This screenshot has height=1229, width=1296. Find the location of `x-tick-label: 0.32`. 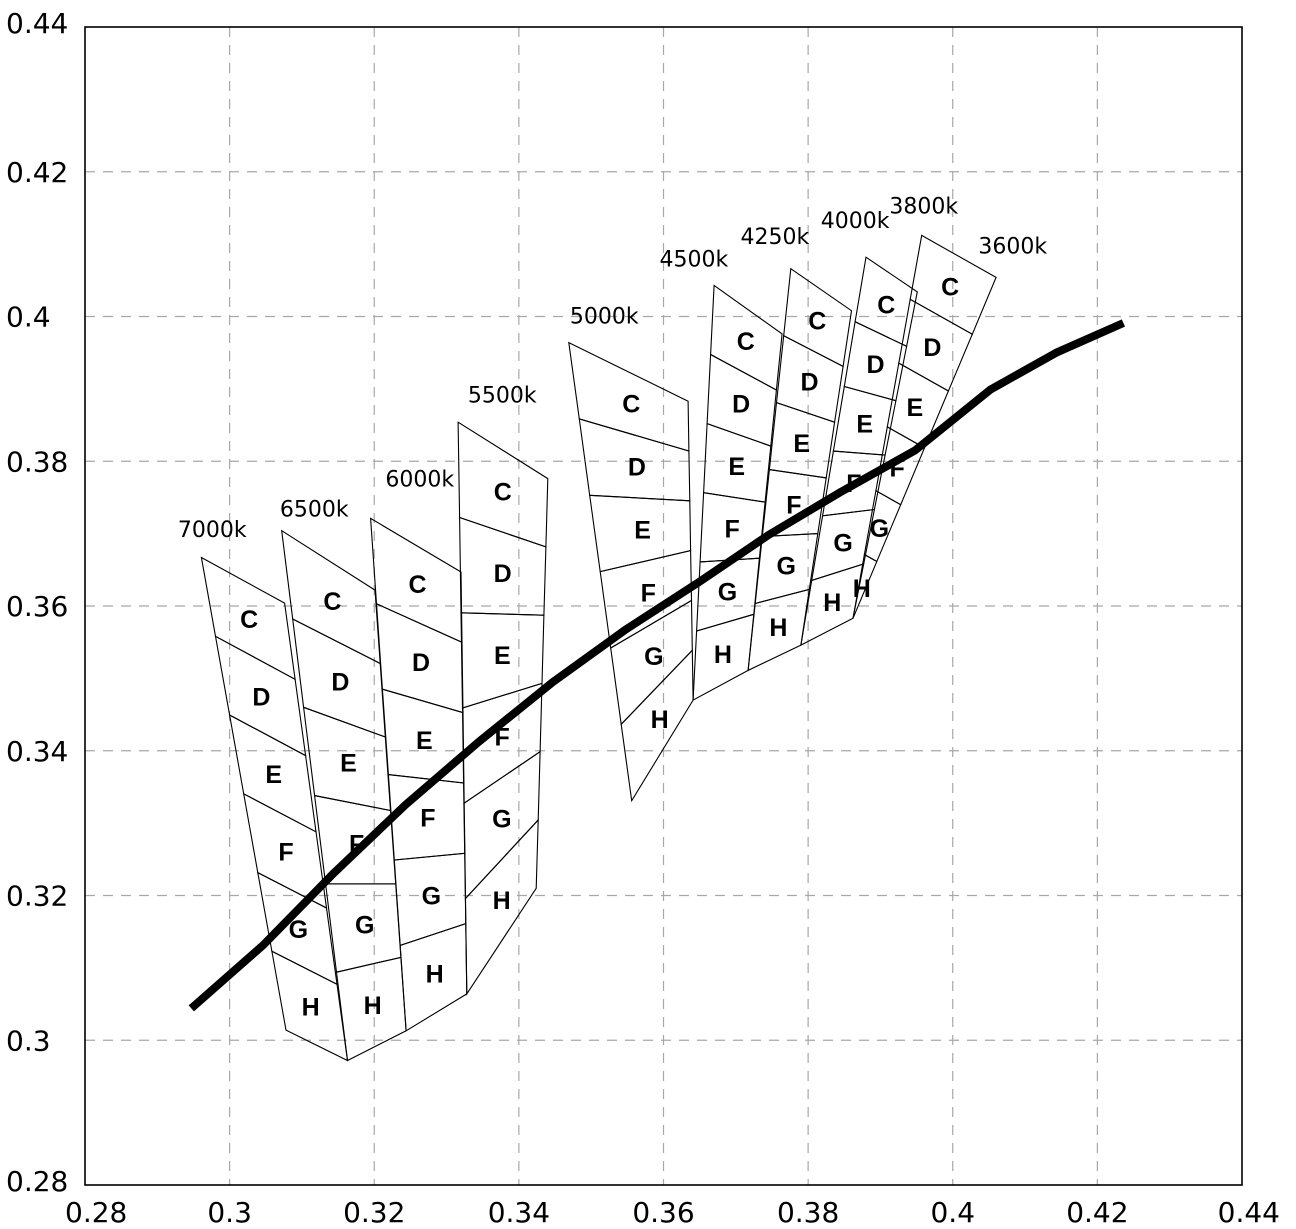

x-tick-label: 0.32 is located at coordinates (374, 1212).